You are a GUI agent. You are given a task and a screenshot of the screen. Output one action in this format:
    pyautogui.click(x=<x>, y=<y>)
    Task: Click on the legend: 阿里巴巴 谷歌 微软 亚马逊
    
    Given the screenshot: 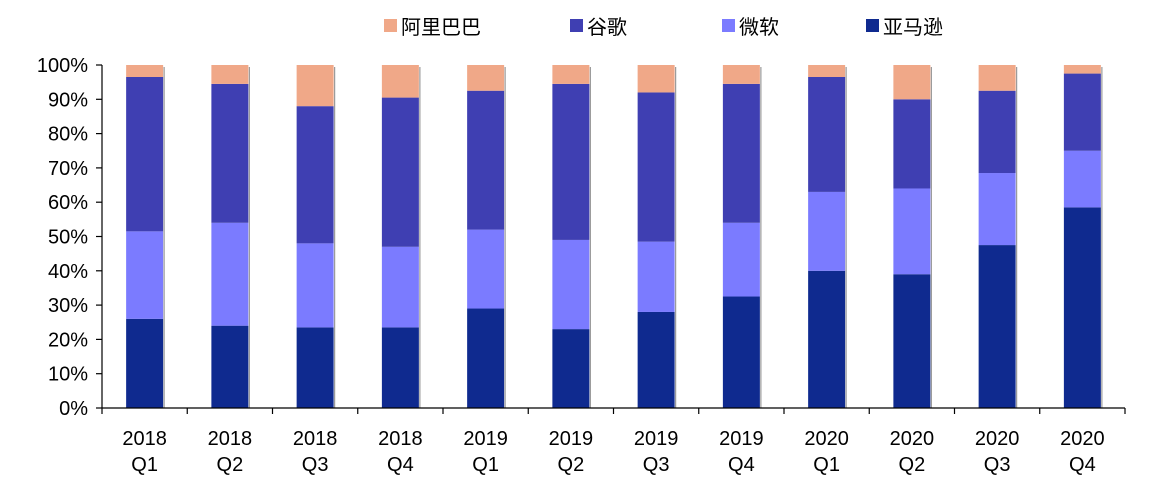 What is the action you would take?
    pyautogui.click(x=575, y=25)
    